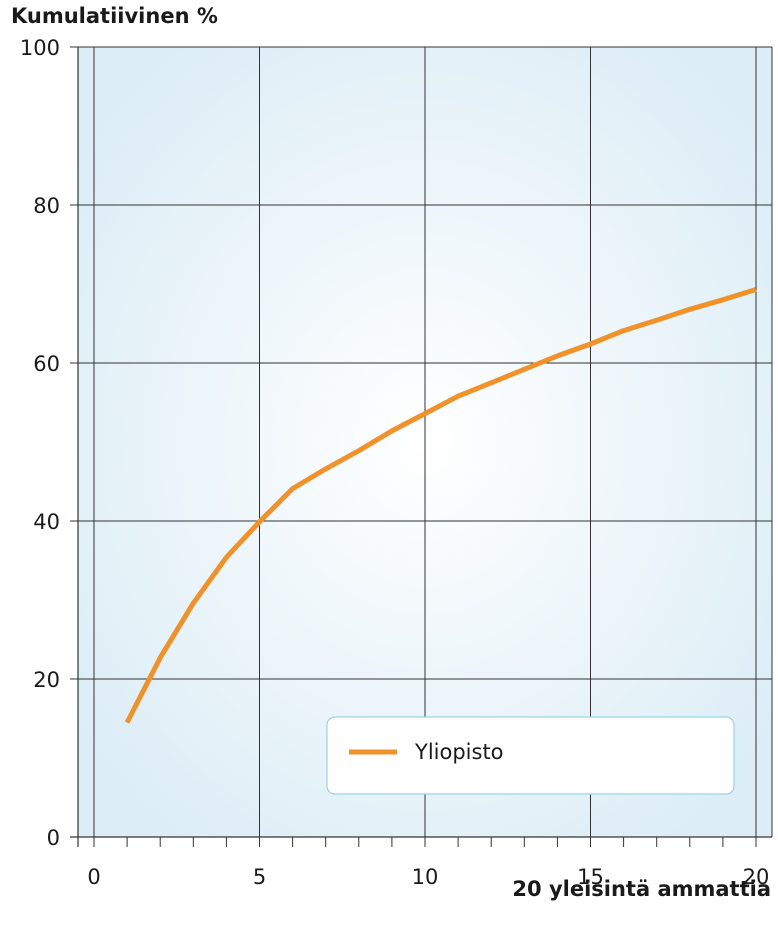 Image resolution: width=778 pixels, height=935 pixels. What do you see at coordinates (46, 522) in the screenshot?
I see `y-tick-label: 40` at bounding box center [46, 522].